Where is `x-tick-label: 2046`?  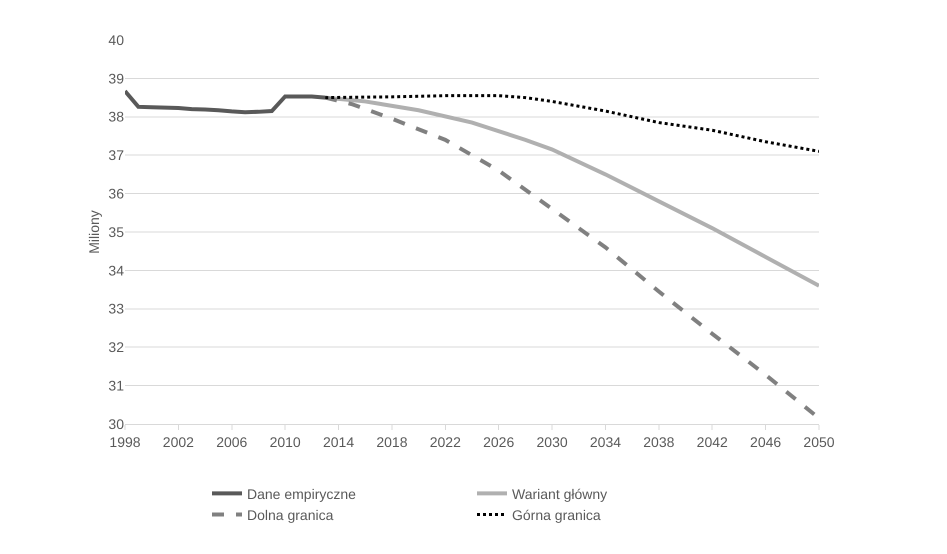 x-tick-label: 2046 is located at coordinates (766, 442).